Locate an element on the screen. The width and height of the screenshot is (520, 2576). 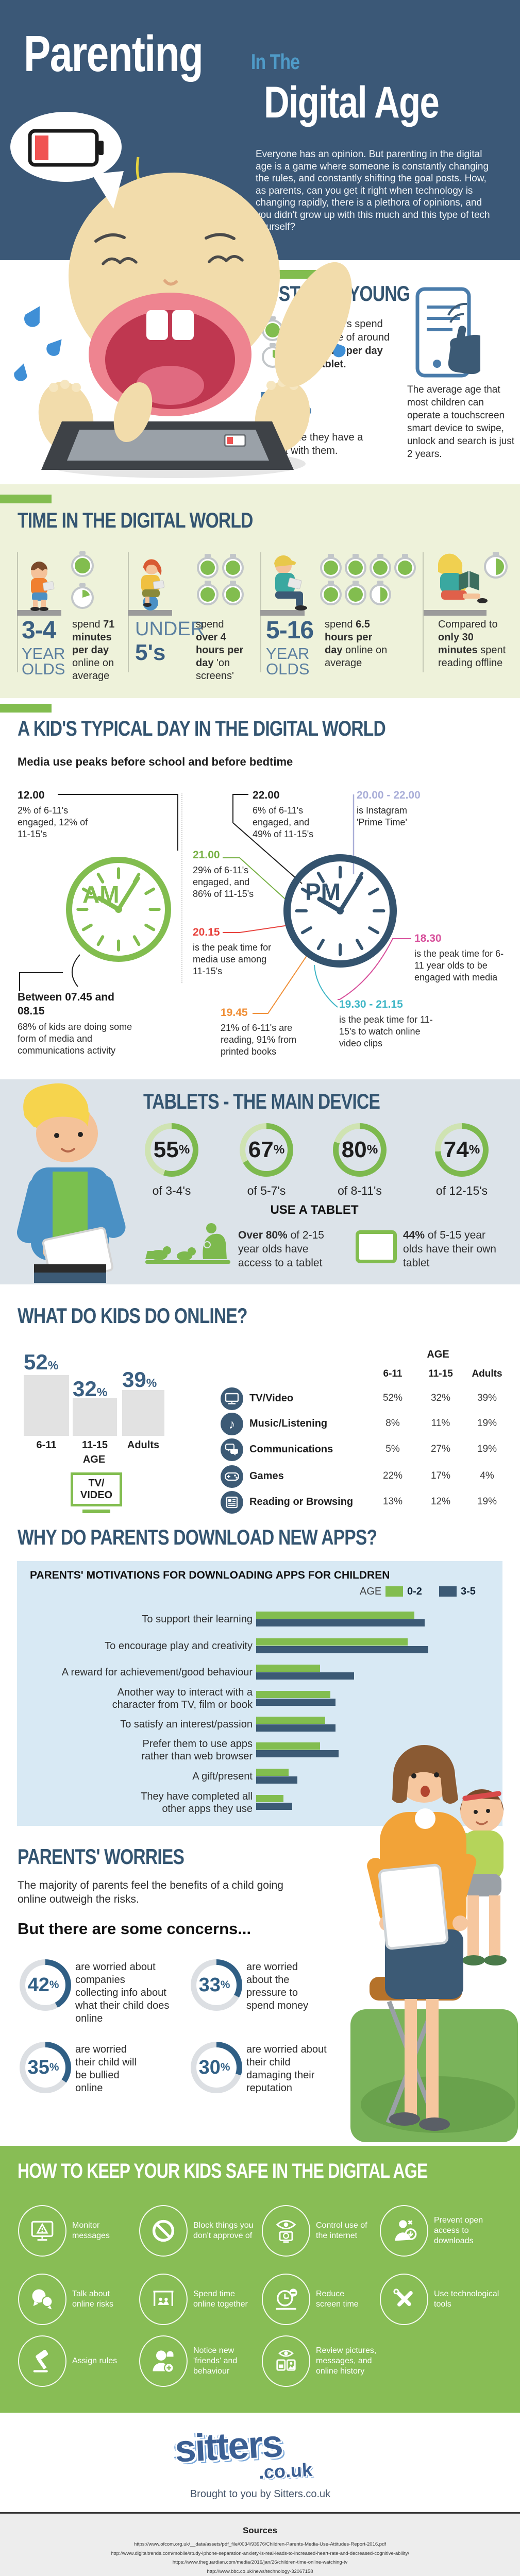
table-age-header: AGE is located at coordinates (438, 1354).